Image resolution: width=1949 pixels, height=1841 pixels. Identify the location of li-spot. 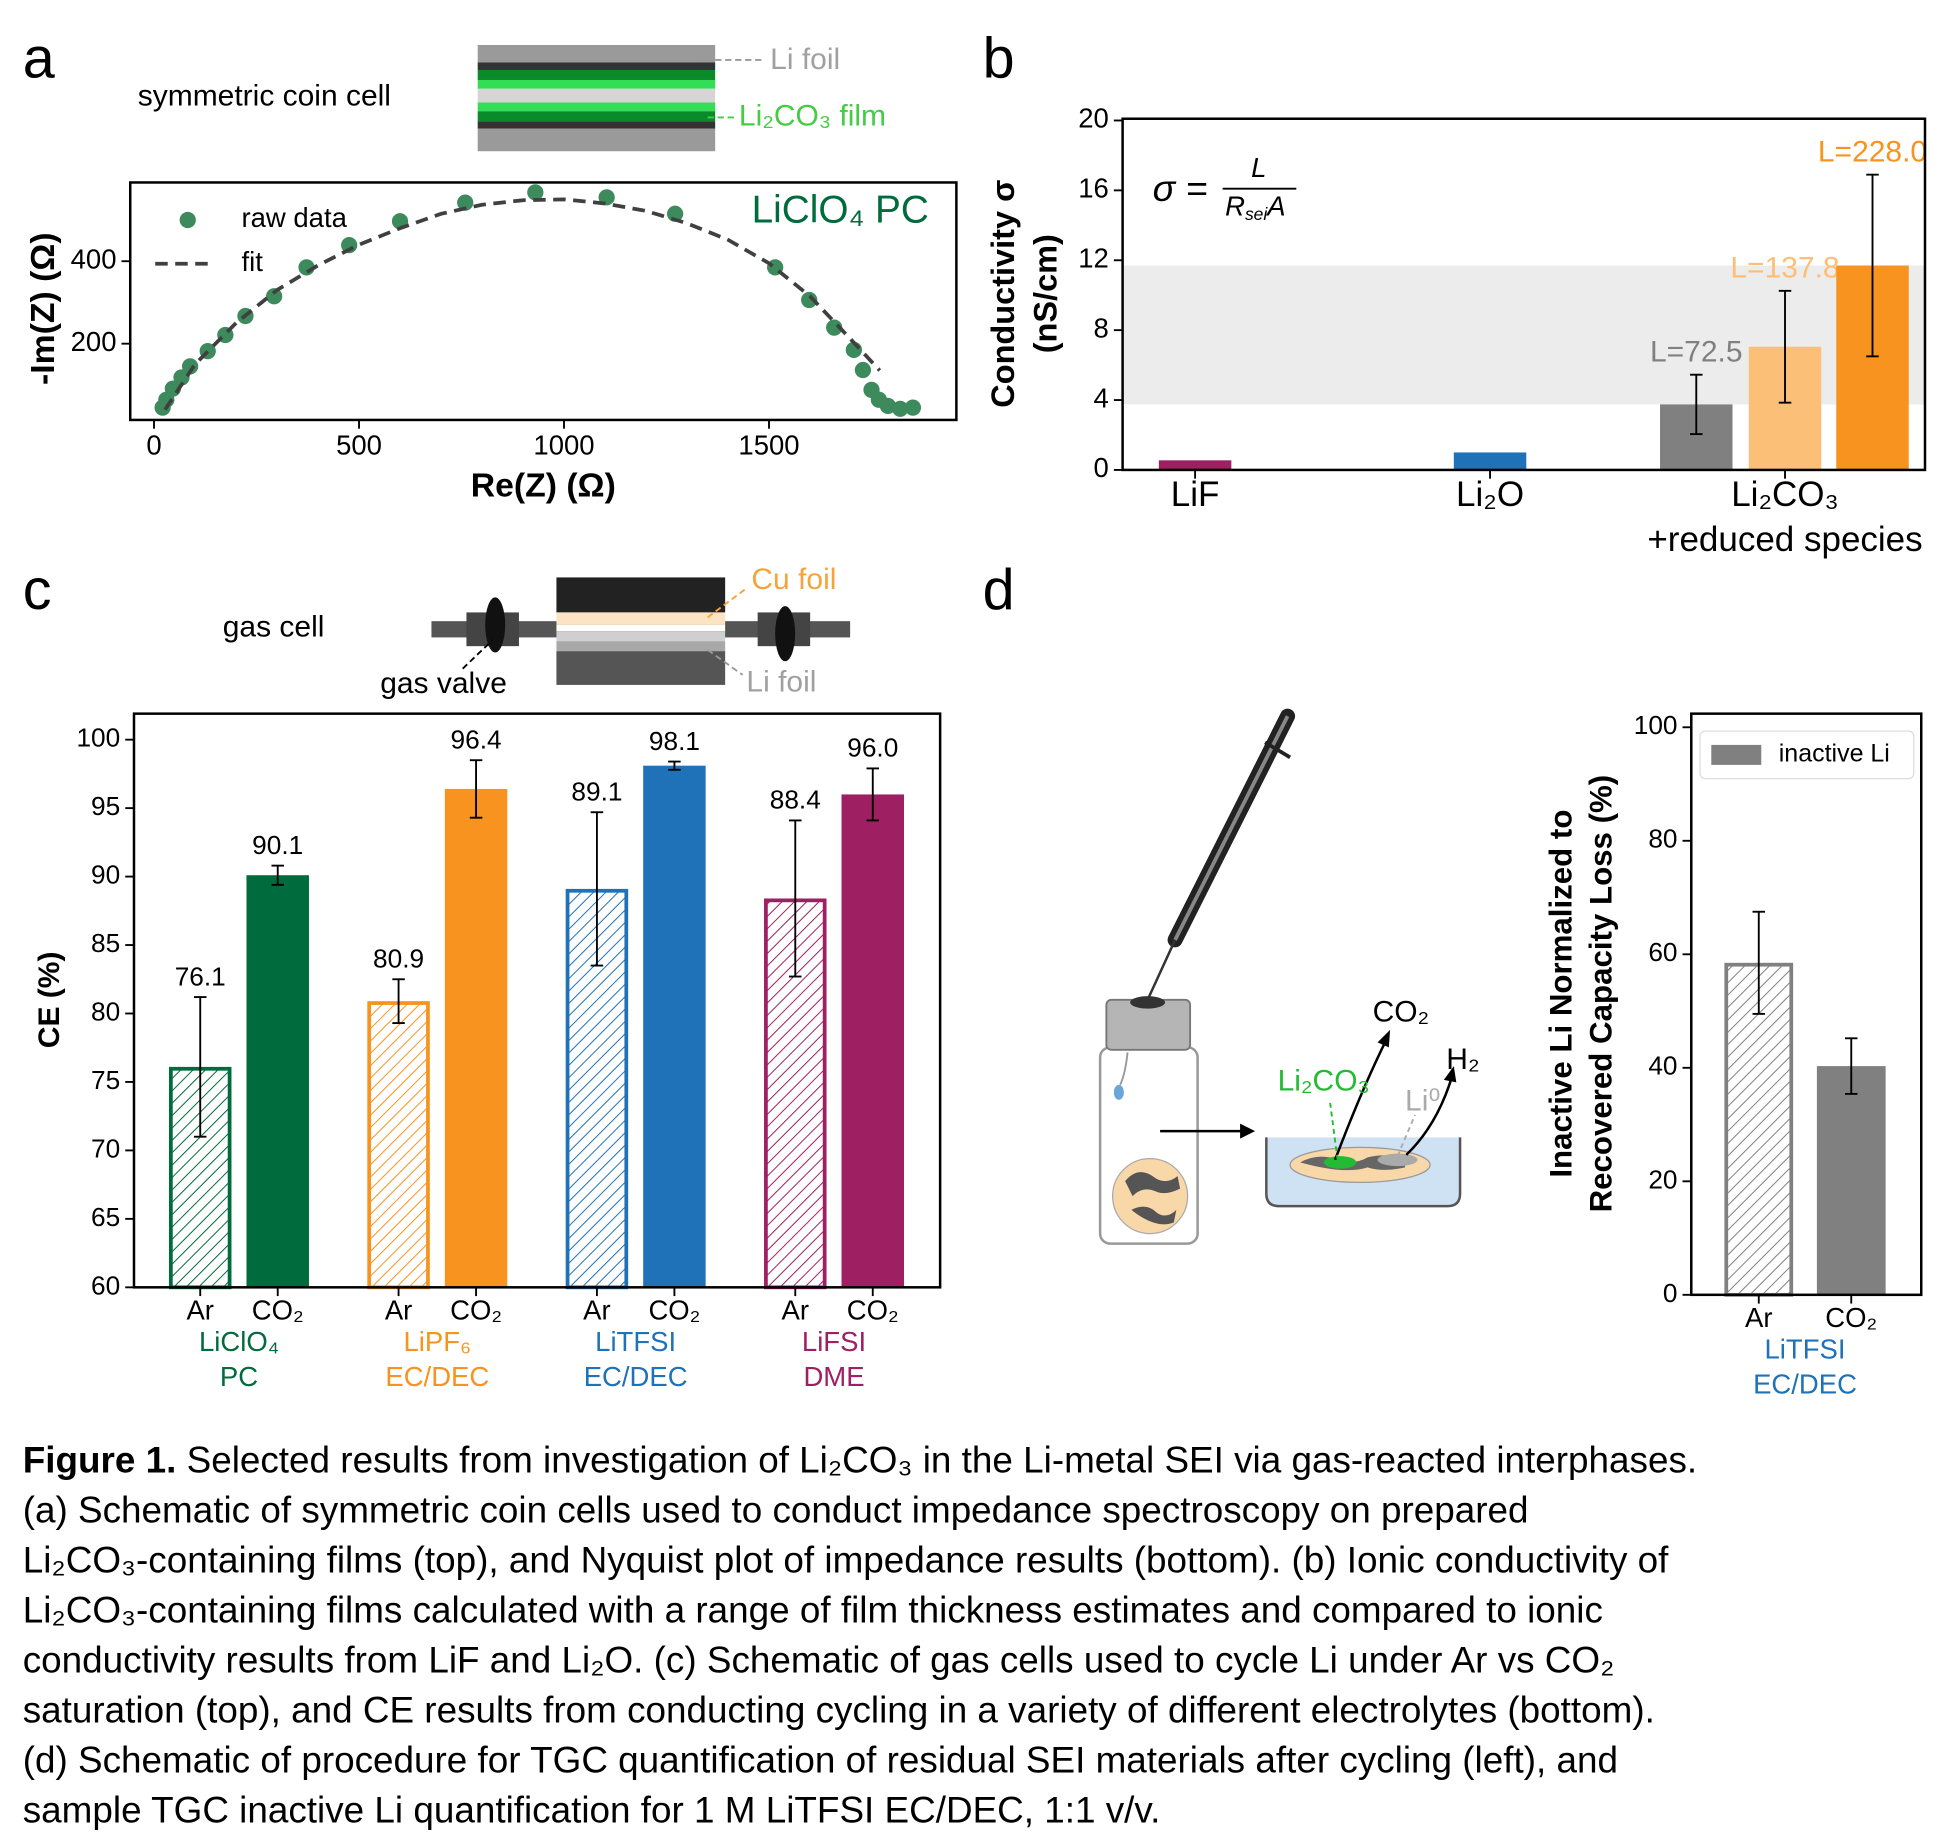
(1397, 1160).